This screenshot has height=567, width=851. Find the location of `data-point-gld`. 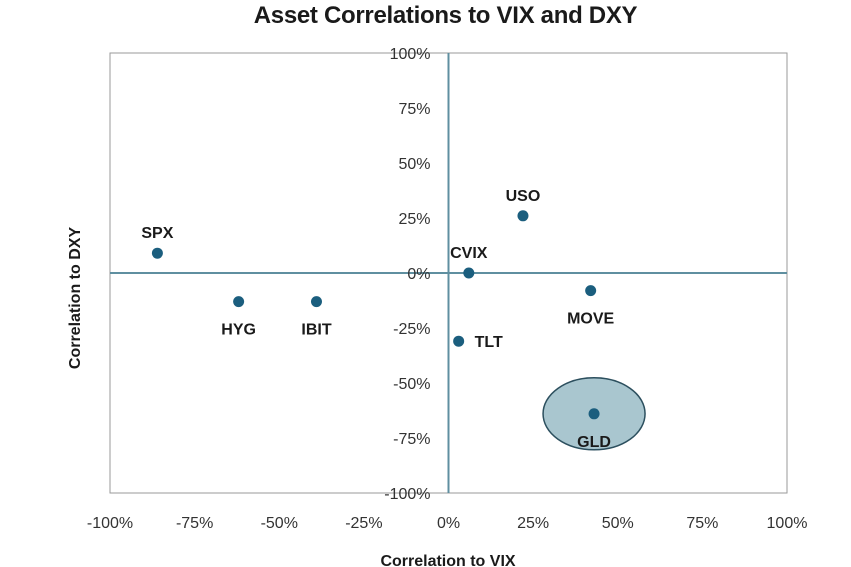

data-point-gld is located at coordinates (594, 414).